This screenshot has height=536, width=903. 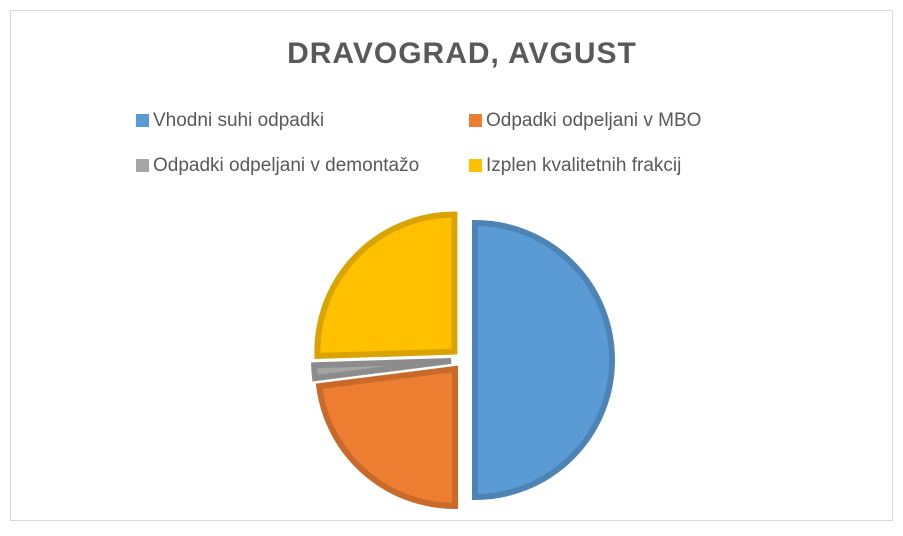 I want to click on legend-label: Izplen kvalitetnih frakcij, so click(x=583, y=165).